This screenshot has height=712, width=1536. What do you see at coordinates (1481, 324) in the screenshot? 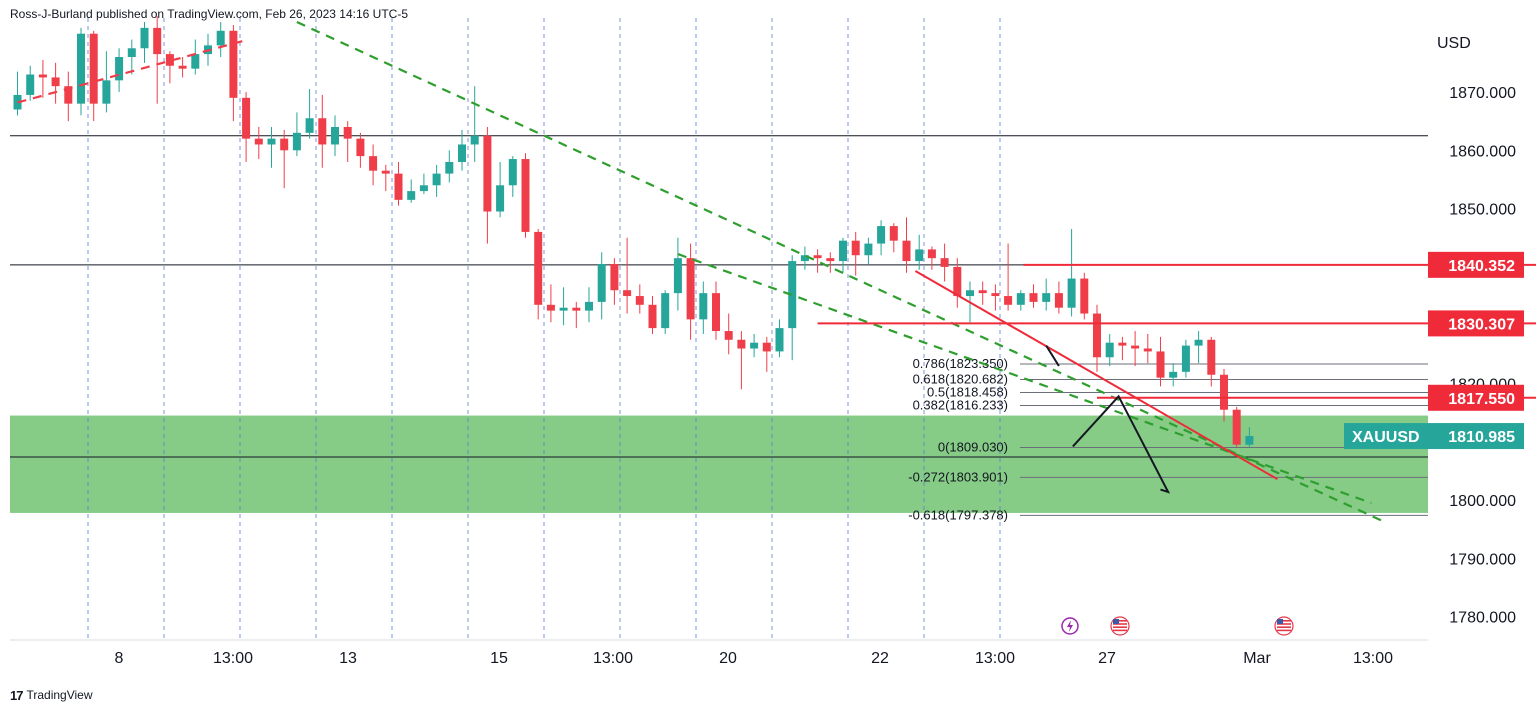
I see `price-level-tag-label: 1830.307` at bounding box center [1481, 324].